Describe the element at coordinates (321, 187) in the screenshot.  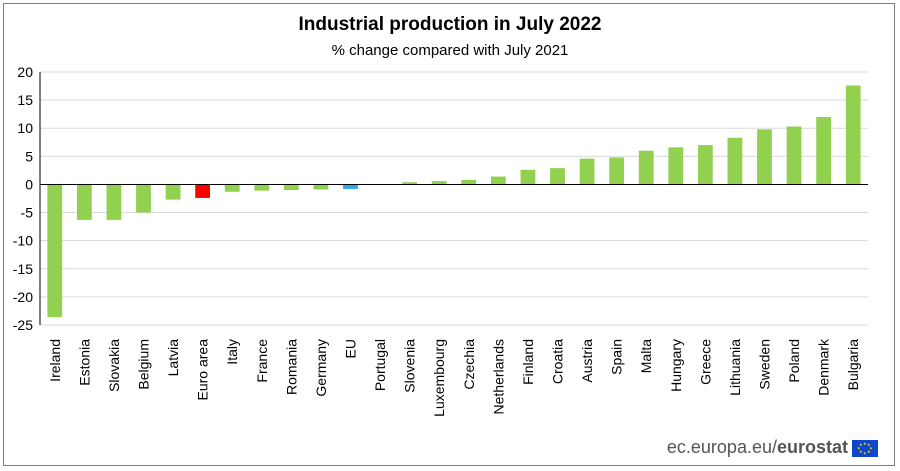
I see `bar-germany` at that location.